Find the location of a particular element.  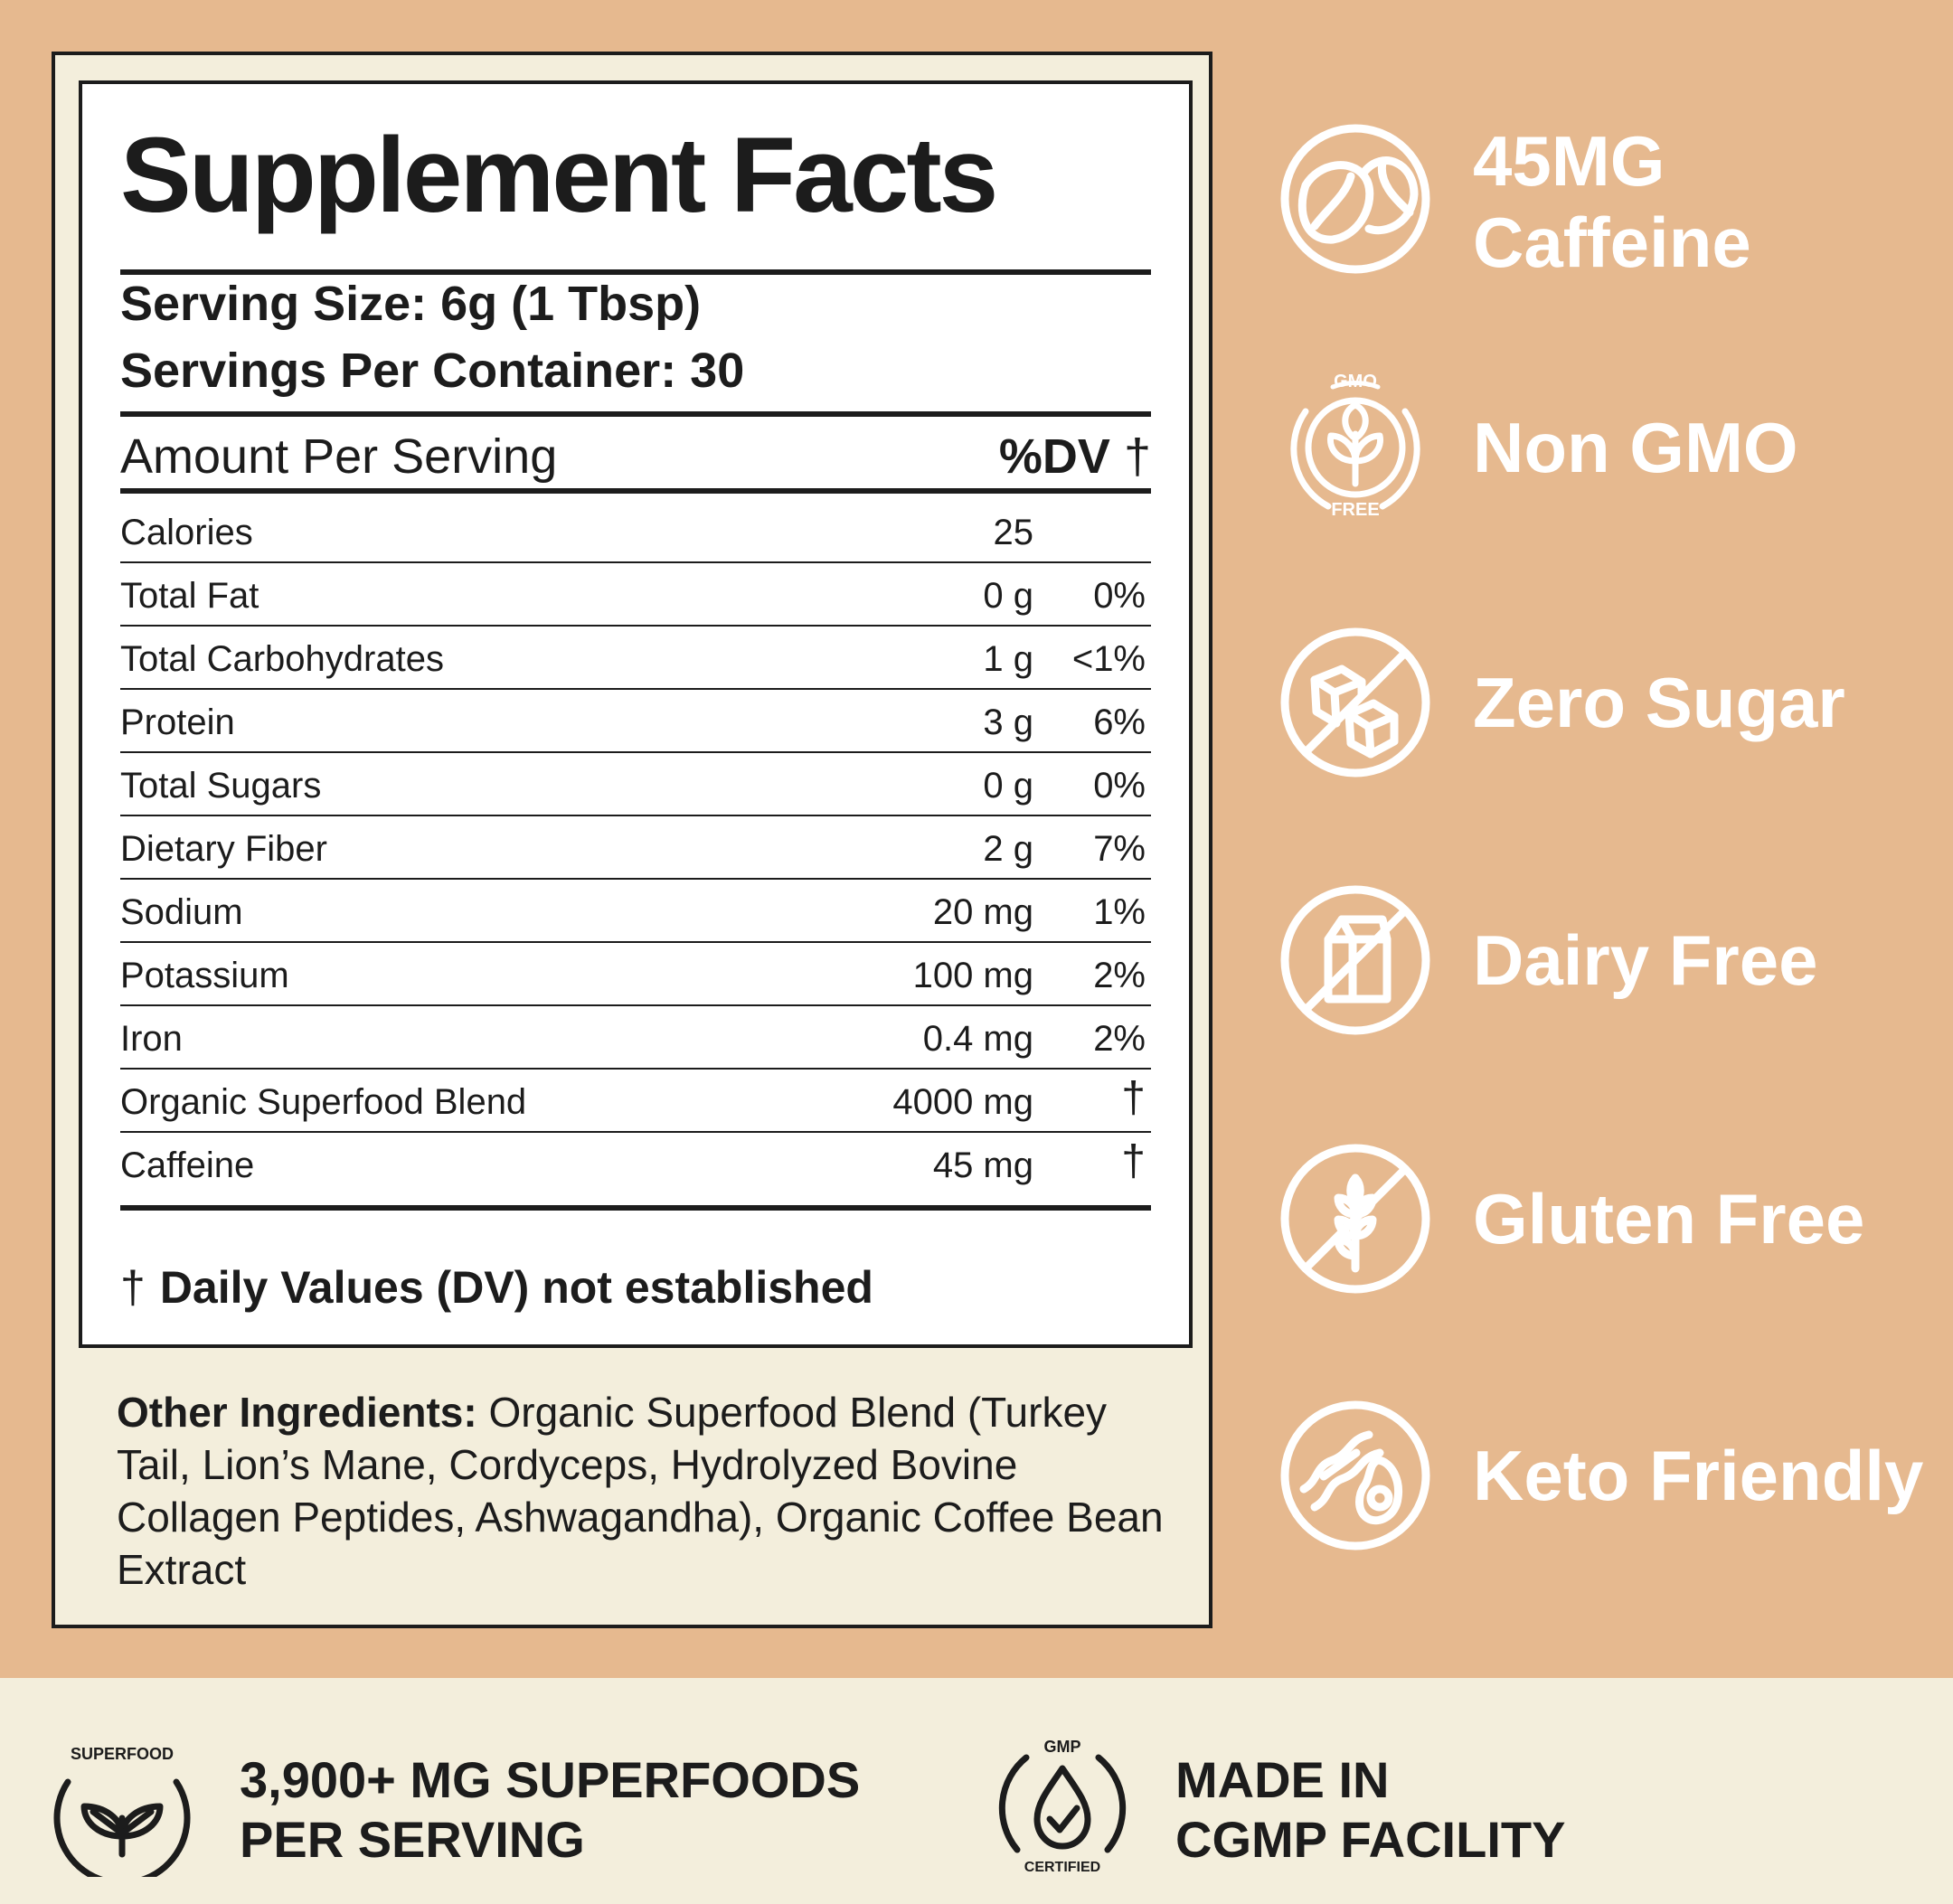

dv-footnote: † Daily Values (DV) not established is located at coordinates (497, 1287).